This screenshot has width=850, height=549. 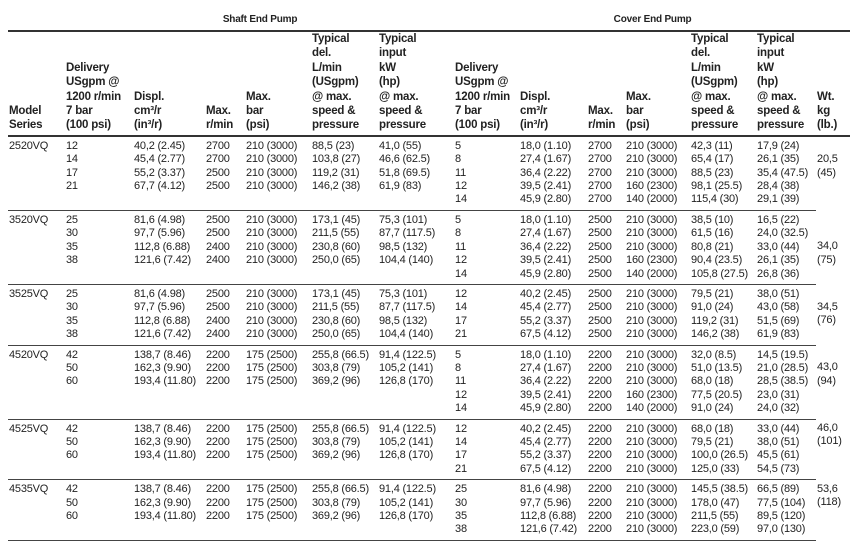 What do you see at coordinates (715, 320) in the screenshot?
I see `cover-cell: 119,2 (31)` at bounding box center [715, 320].